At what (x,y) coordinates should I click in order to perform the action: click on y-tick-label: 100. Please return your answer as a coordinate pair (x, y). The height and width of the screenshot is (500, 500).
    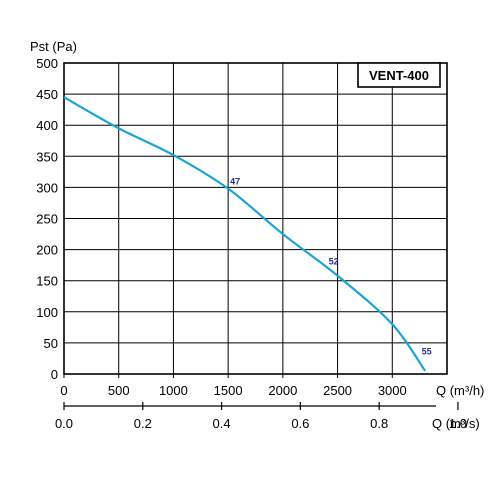
    Looking at the image, I should click on (47, 312).